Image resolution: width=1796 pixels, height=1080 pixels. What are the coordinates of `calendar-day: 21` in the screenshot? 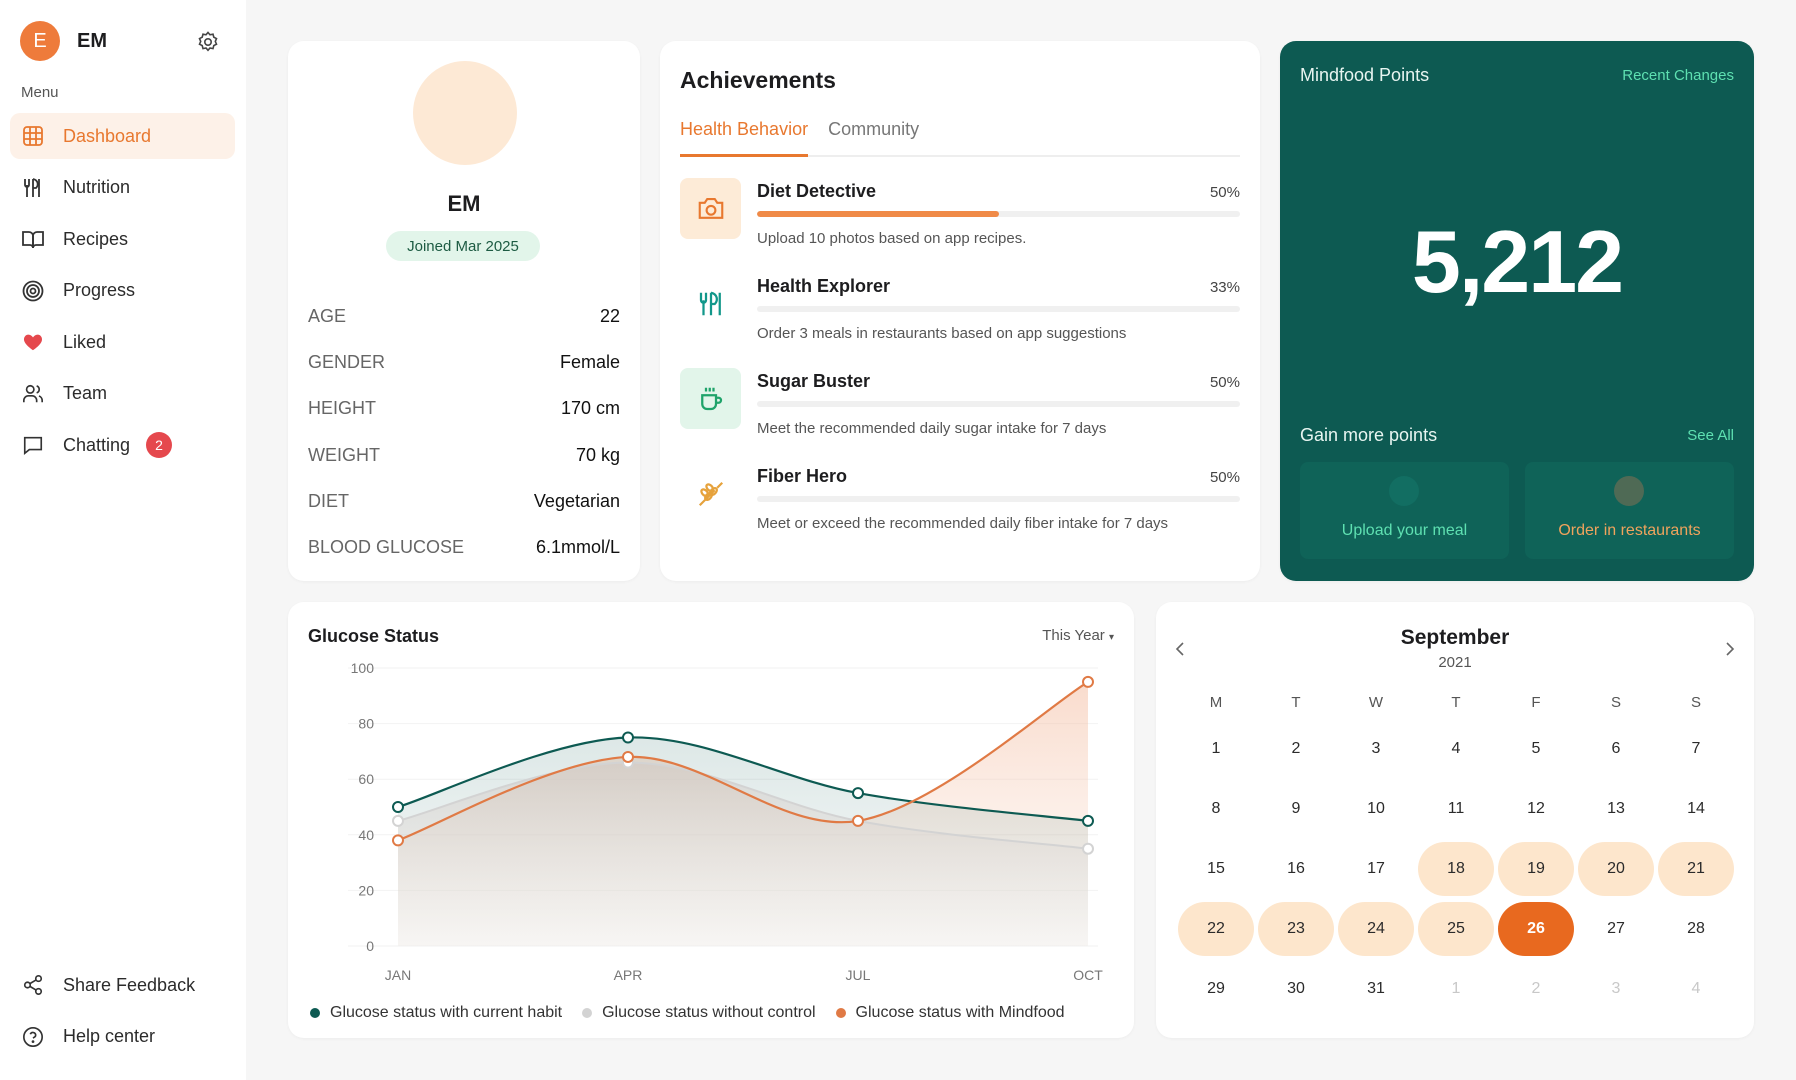 It's located at (1696, 869).